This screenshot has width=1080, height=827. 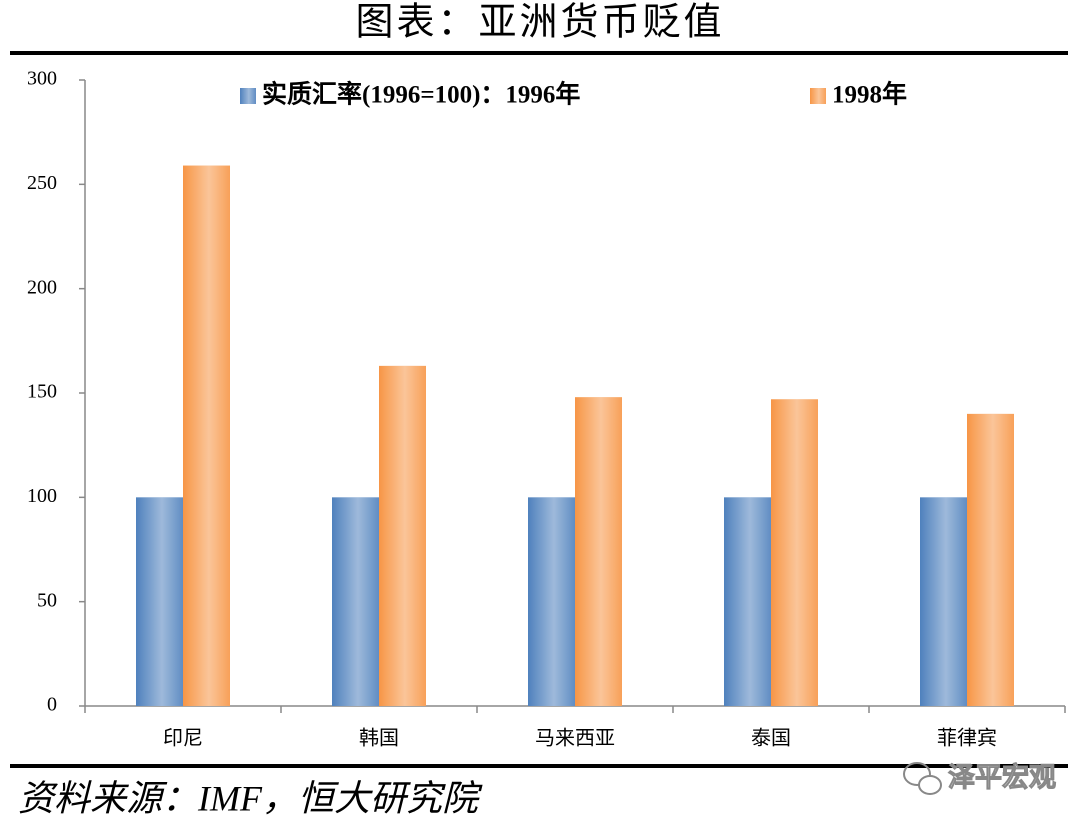 I want to click on legend-label: 实质汇率(1996=100)：1996年, so click(x=421, y=94).